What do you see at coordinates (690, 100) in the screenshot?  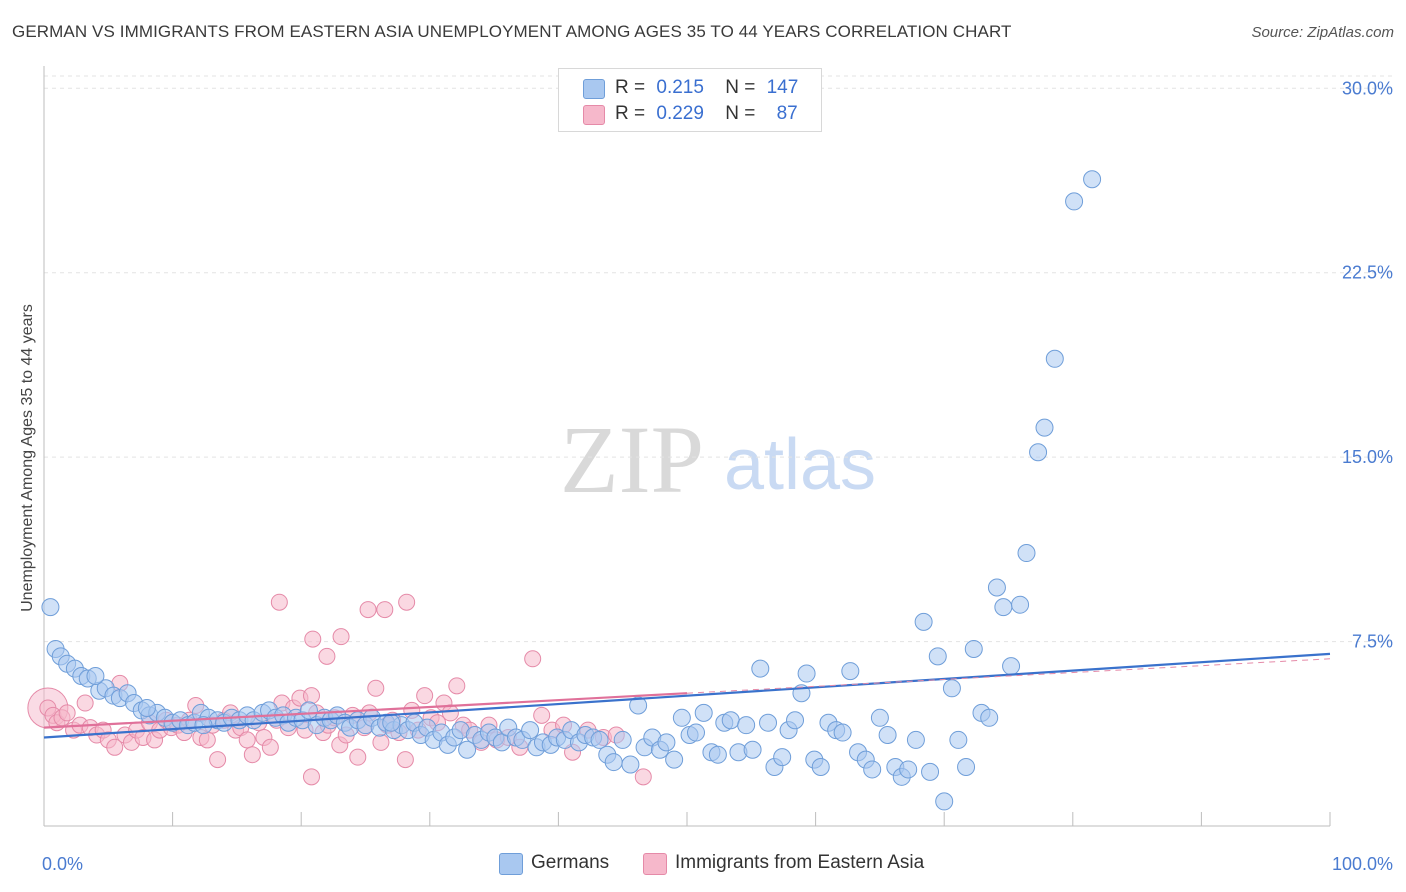 I see `stats-box: R = 0.215 N = 147 R = 0.229 N = 87` at bounding box center [690, 100].